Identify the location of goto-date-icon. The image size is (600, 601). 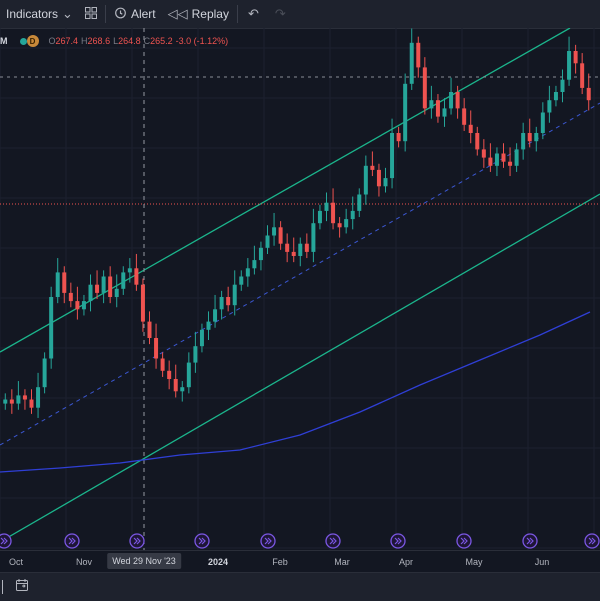
(22, 587).